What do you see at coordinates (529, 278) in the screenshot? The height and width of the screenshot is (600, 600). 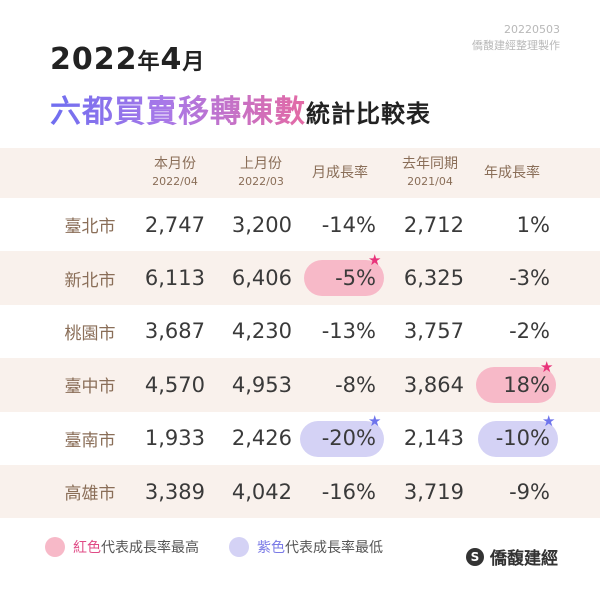 I see `yoy-cell: -3%` at bounding box center [529, 278].